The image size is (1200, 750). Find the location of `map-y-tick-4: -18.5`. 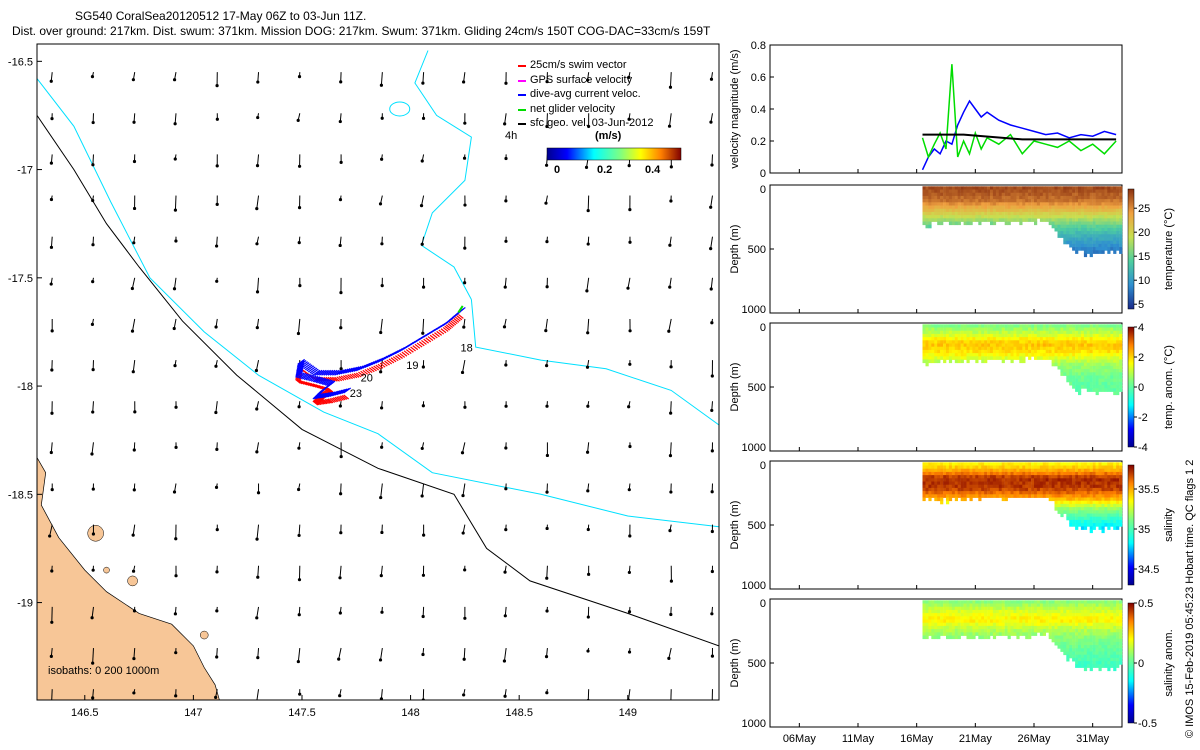

map-y-tick-4: -18.5 is located at coordinates (20, 495).